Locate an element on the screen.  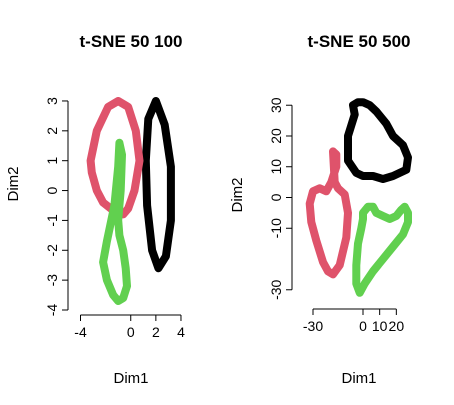
chart-title: t-SNE 50 500 is located at coordinates (359, 41).